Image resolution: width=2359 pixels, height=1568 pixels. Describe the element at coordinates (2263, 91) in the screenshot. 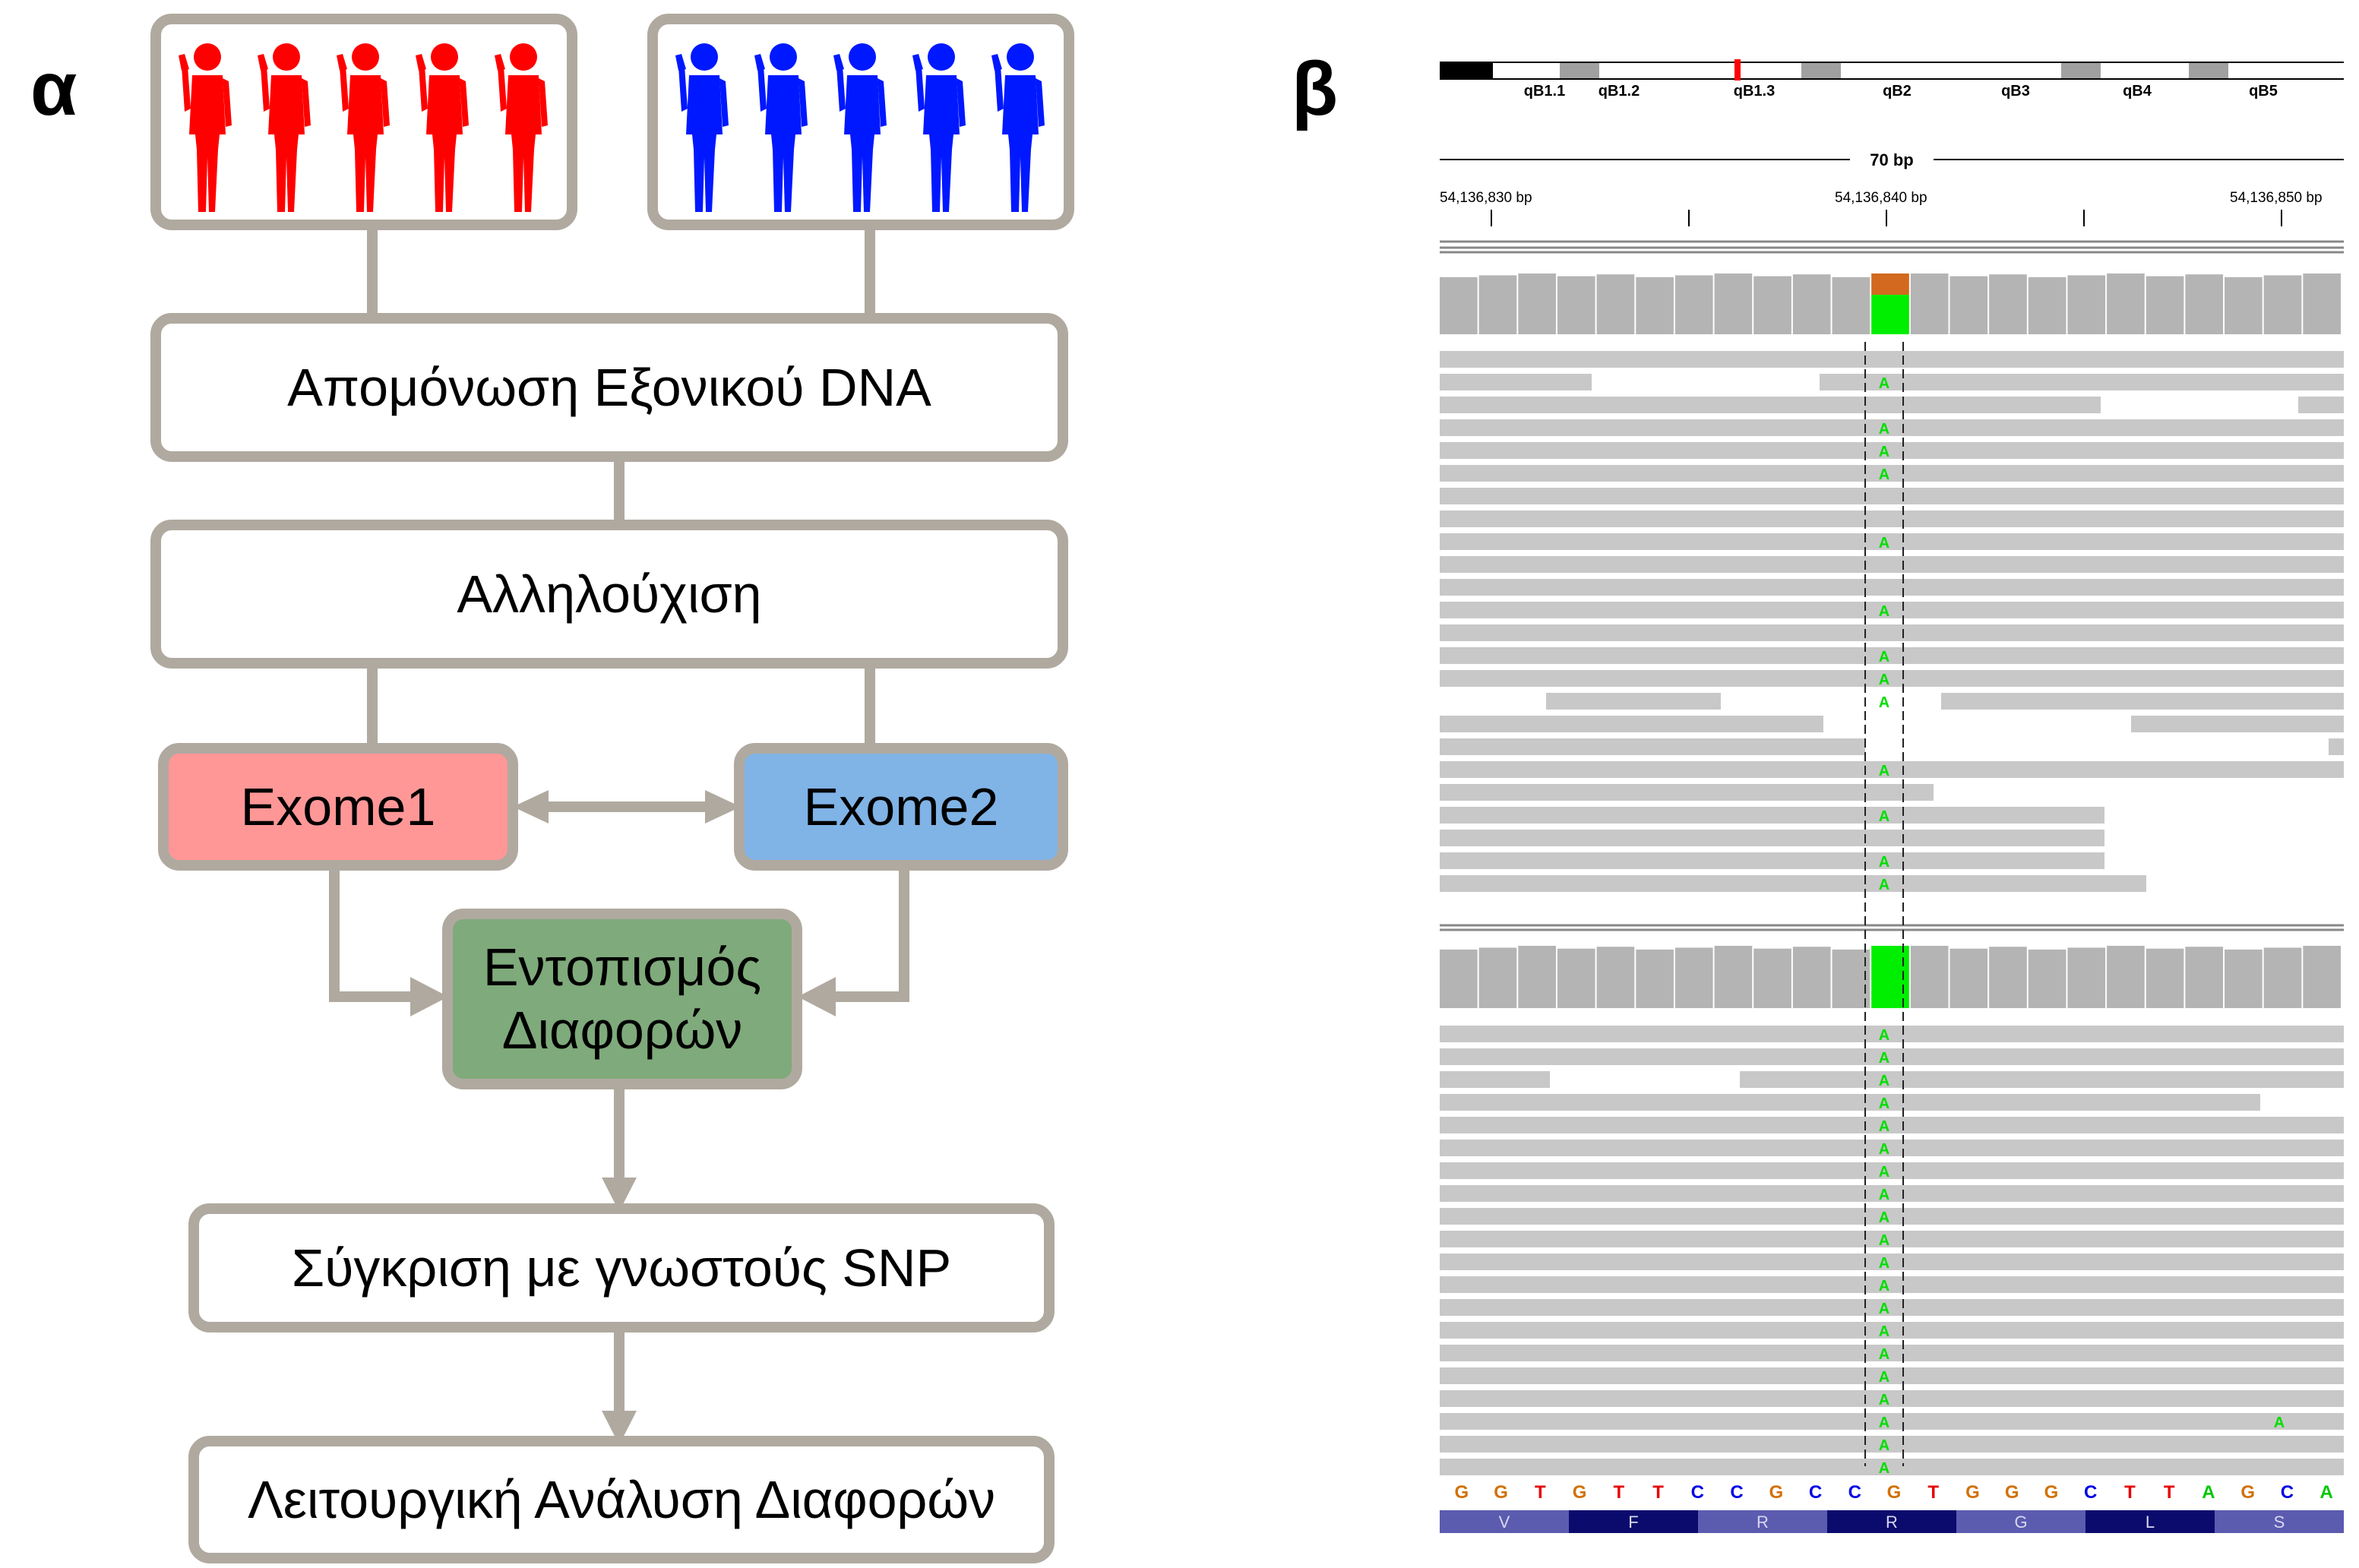

I see `cytoband-label: qB5` at that location.